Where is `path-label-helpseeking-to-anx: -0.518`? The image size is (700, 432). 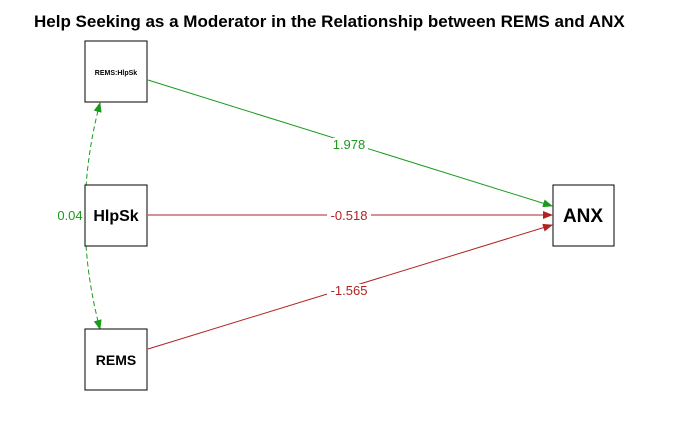 path-label-helpseeking-to-anx: -0.518 is located at coordinates (349, 215).